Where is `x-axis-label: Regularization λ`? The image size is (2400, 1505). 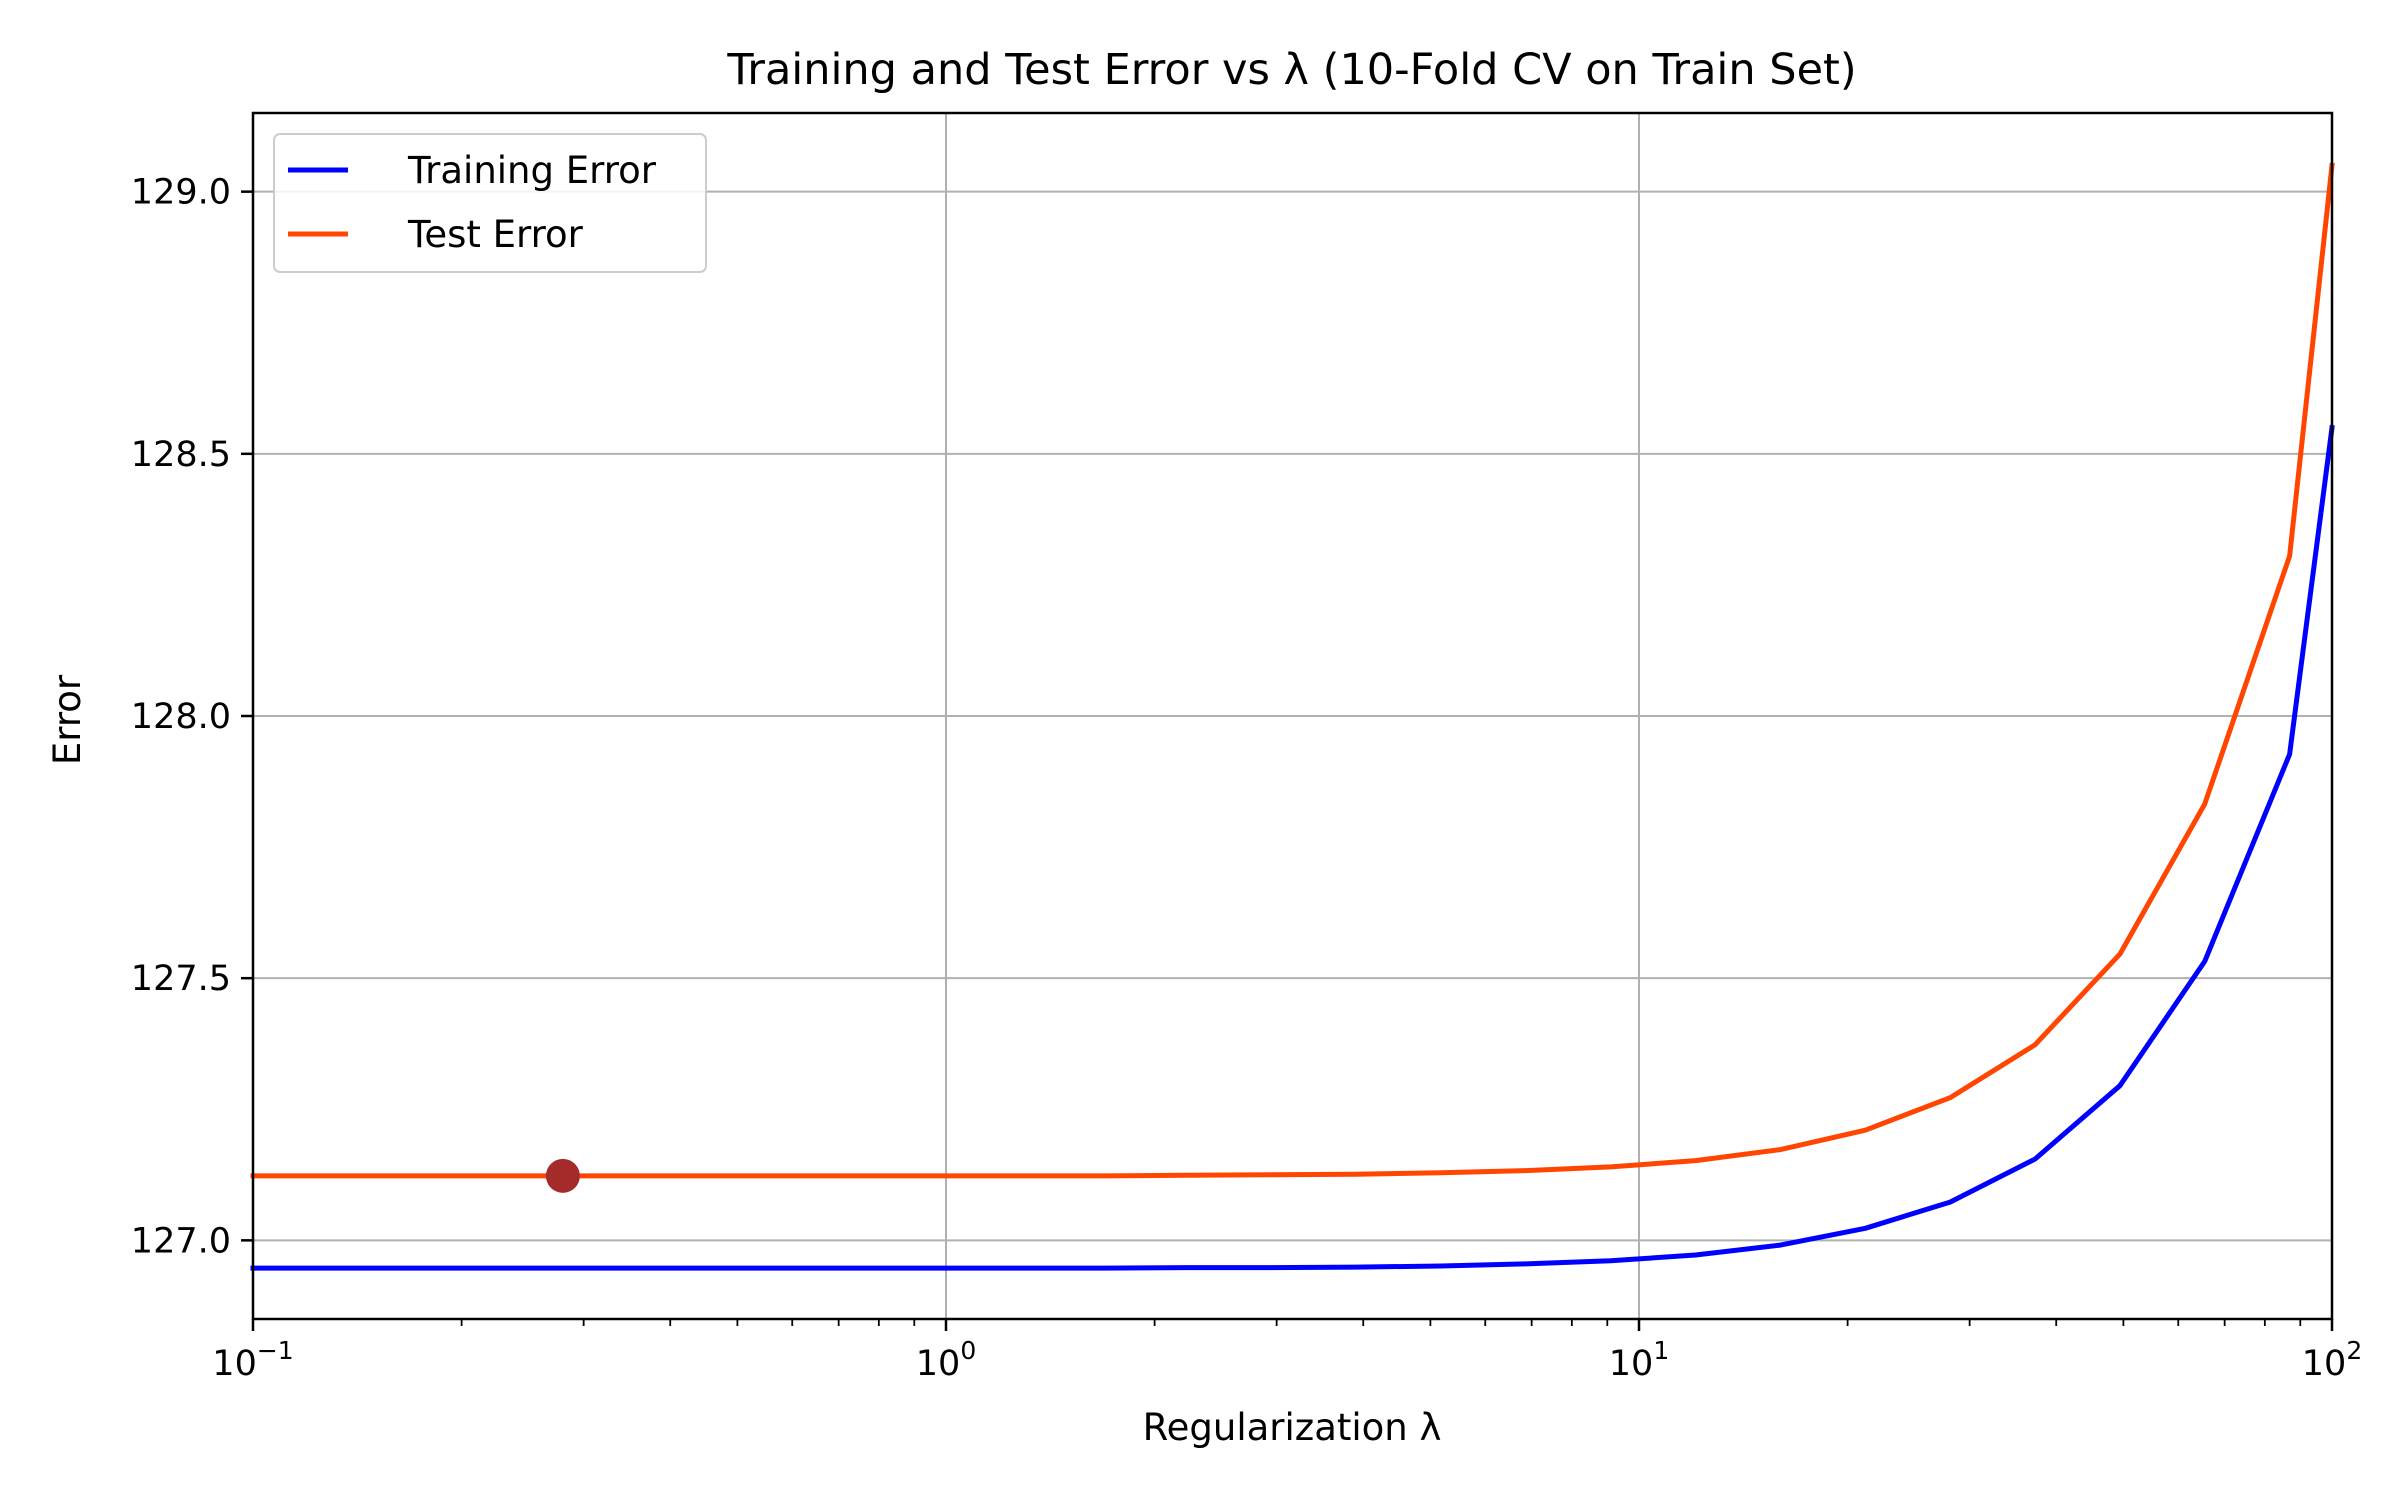 x-axis-label: Regularization λ is located at coordinates (1292, 1427).